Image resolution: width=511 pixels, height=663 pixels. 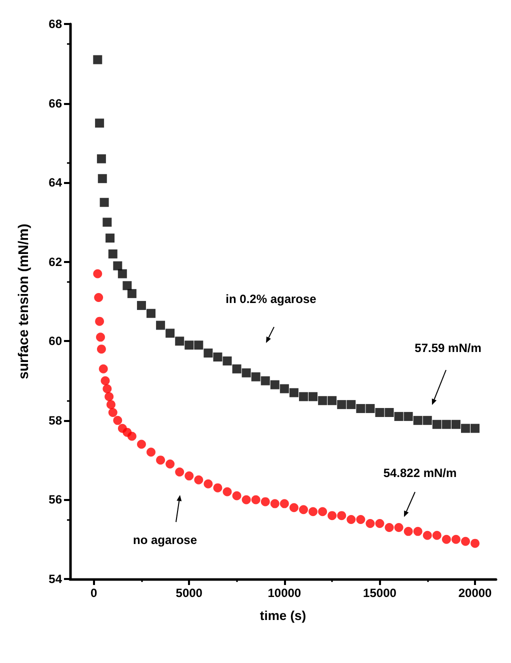 What do you see at coordinates (55, 183) in the screenshot?
I see `y-tick-label: 64` at bounding box center [55, 183].